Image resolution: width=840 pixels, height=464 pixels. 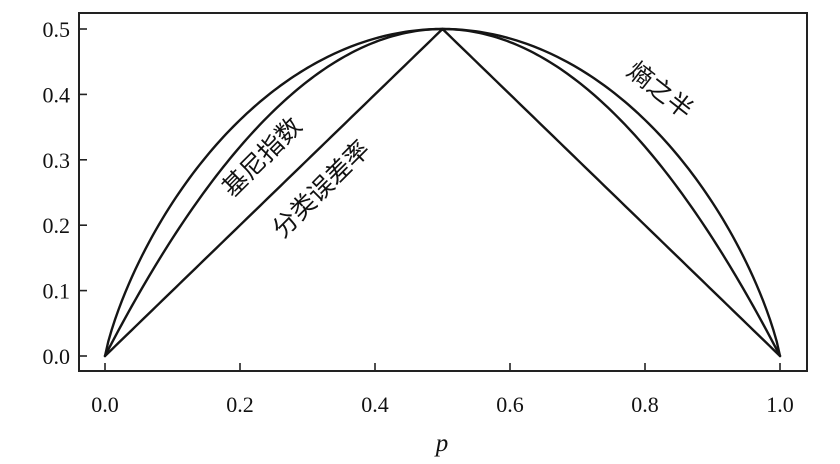 I want to click on y-tick-label: 0.4, so click(x=57, y=94).